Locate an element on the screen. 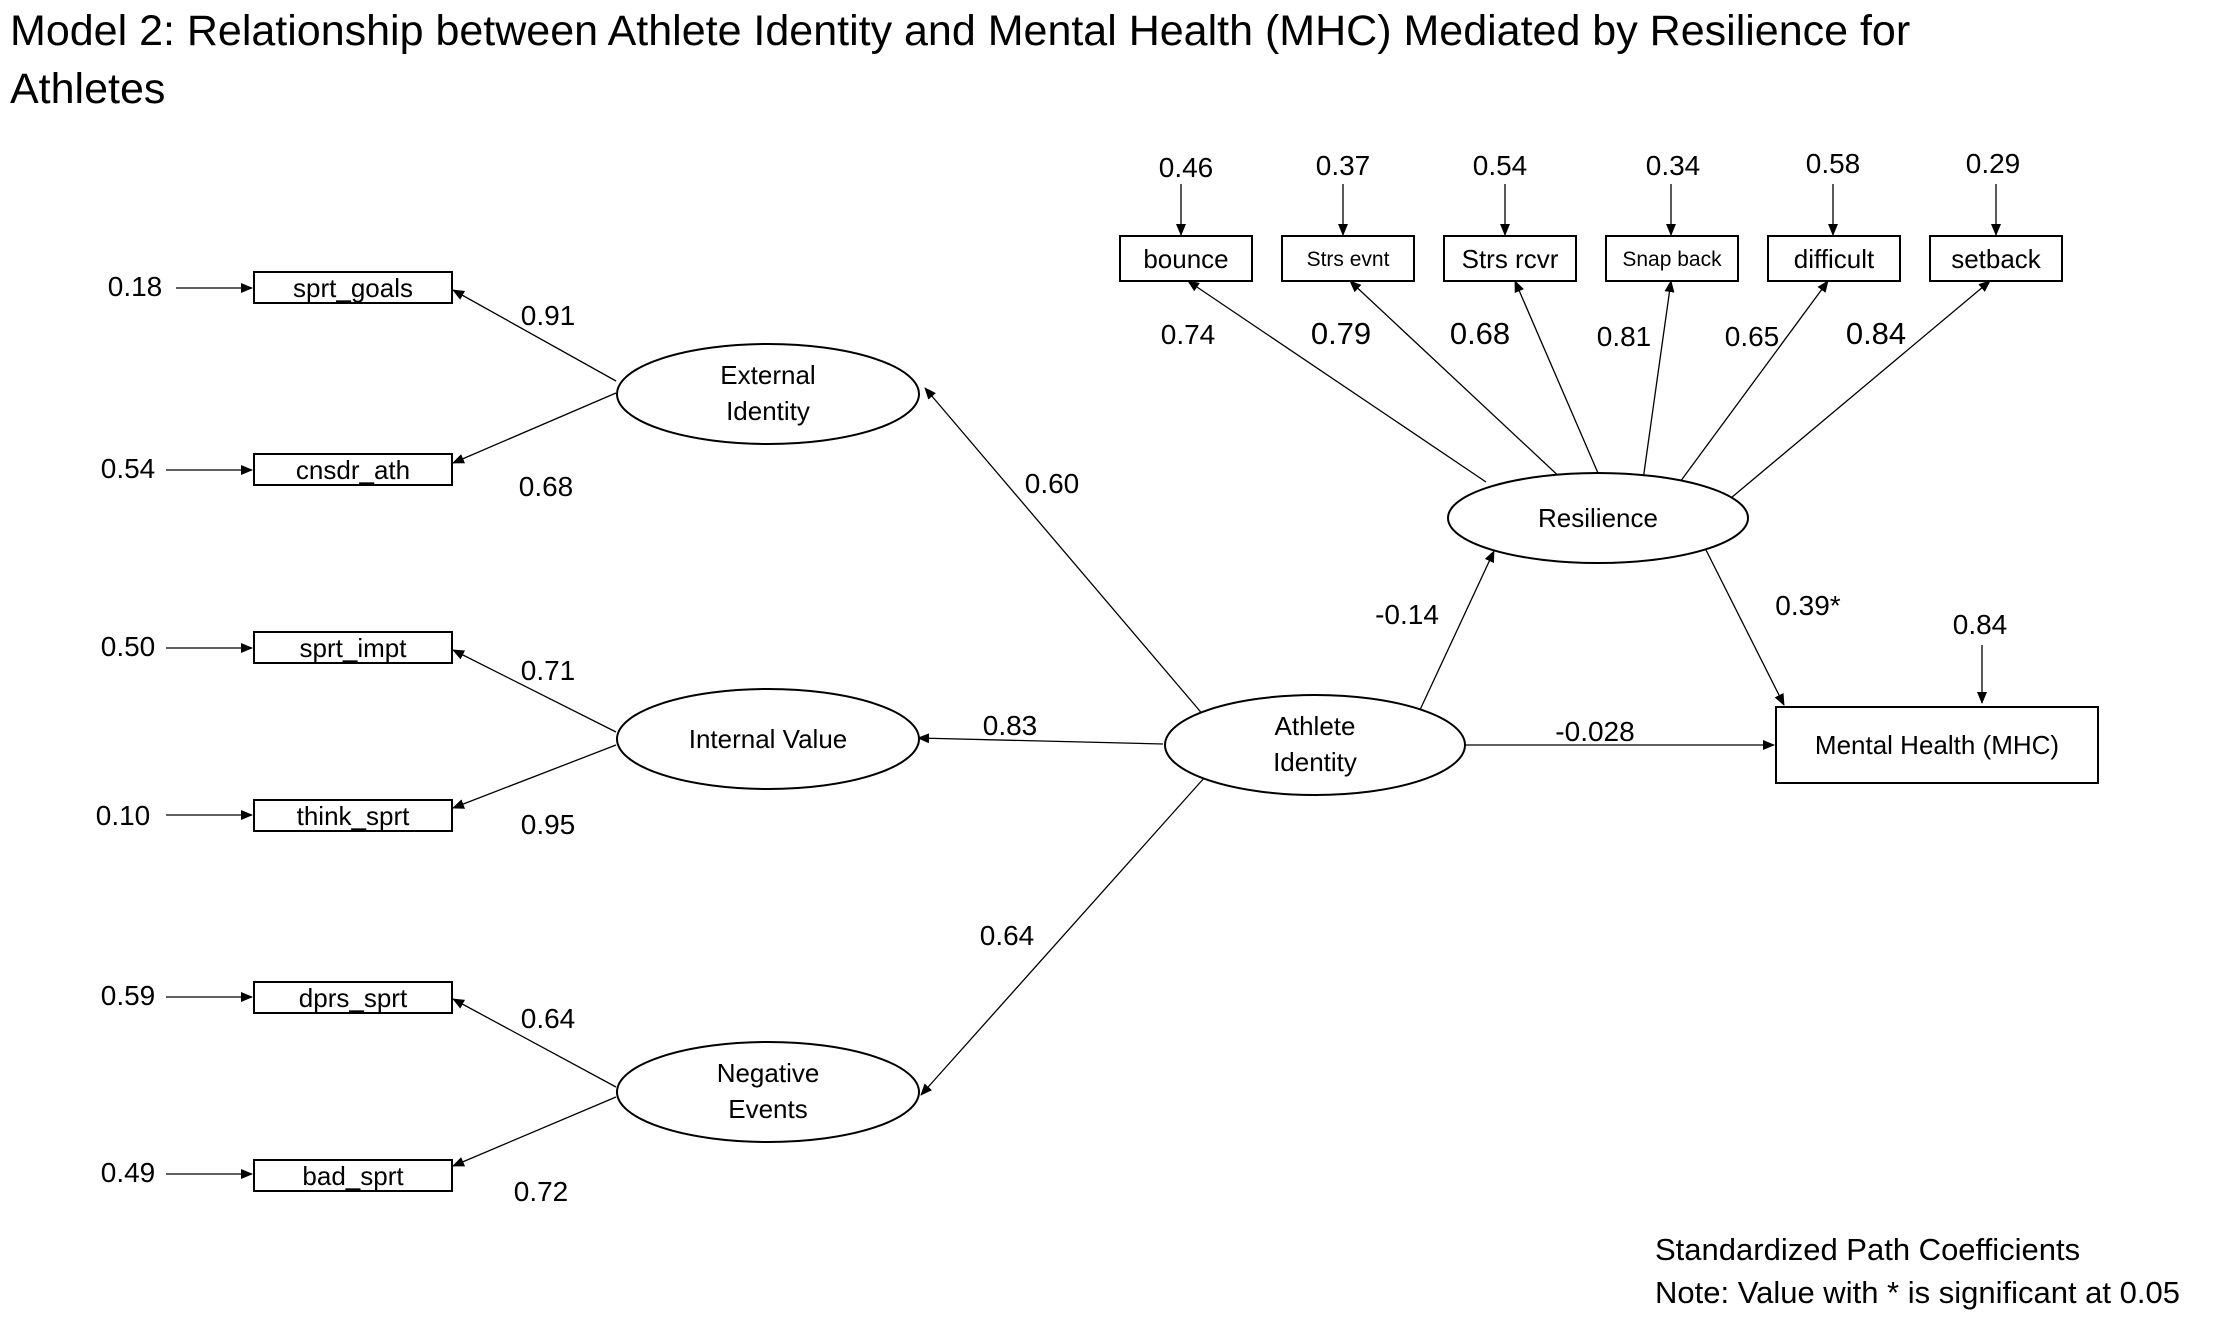  indicator-sprt-goals: sprt_goals is located at coordinates (353, 287).